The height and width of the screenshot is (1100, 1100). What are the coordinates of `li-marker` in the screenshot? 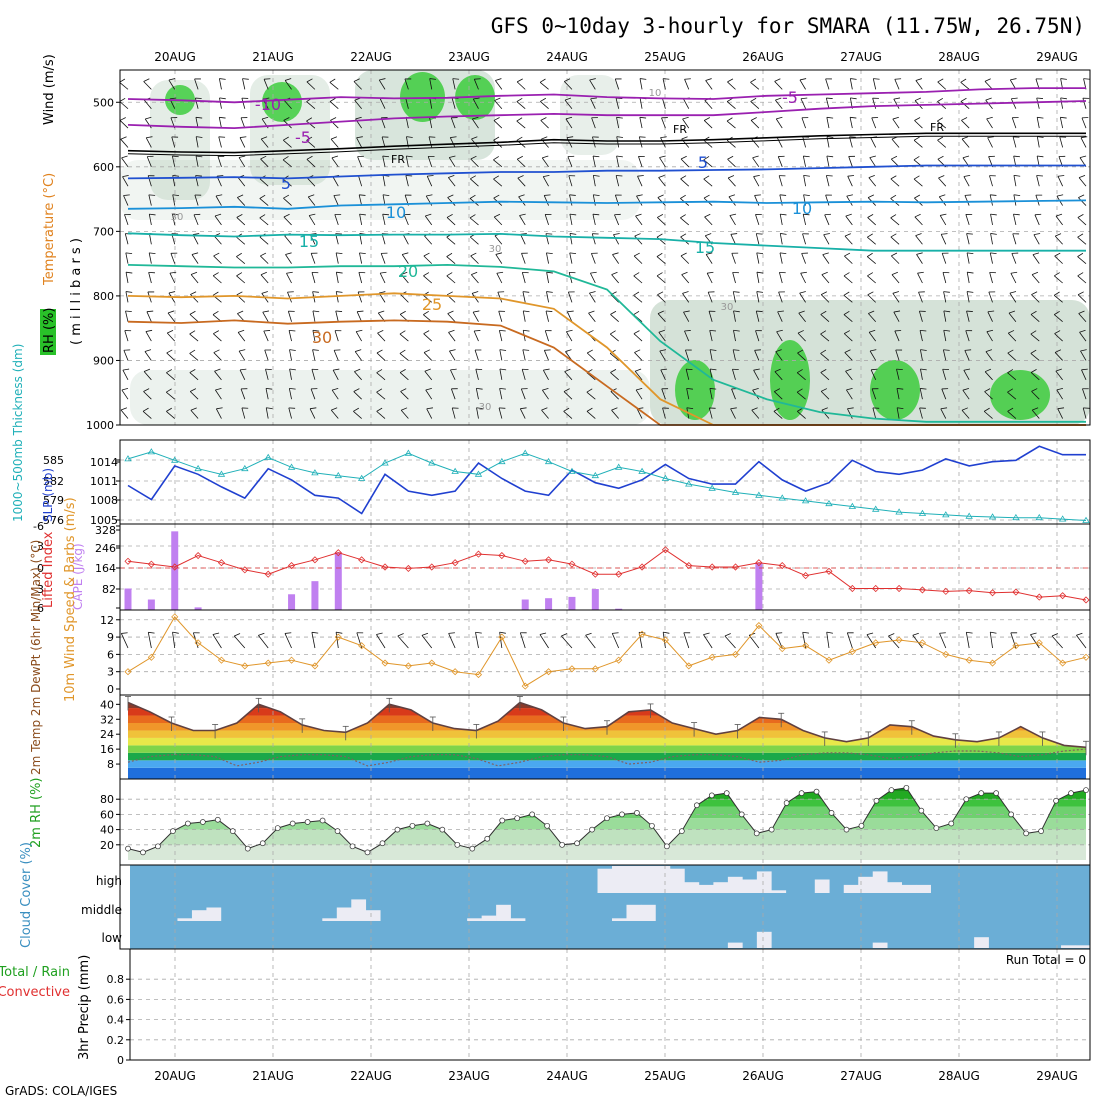 It's located at (455, 563).